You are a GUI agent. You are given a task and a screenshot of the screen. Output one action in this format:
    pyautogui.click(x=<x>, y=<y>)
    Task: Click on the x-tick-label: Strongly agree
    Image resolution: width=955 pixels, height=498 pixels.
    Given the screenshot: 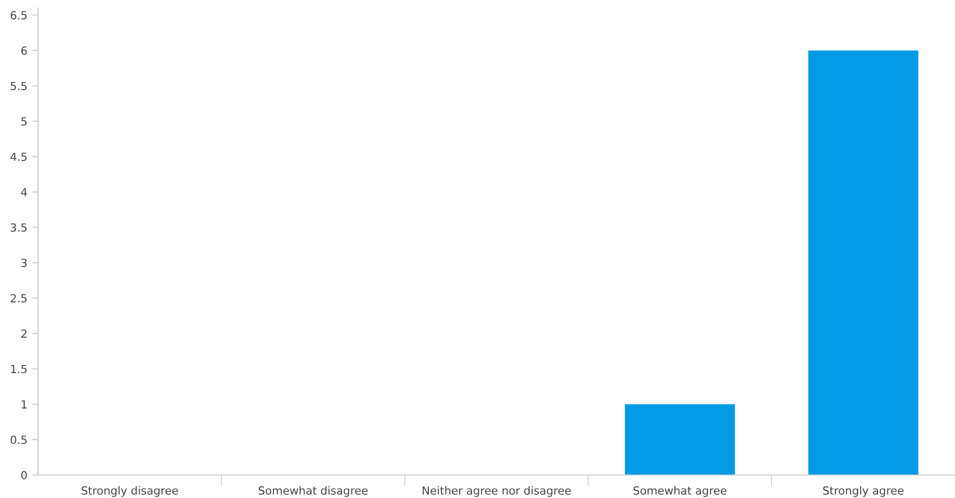 What is the action you would take?
    pyautogui.click(x=863, y=491)
    